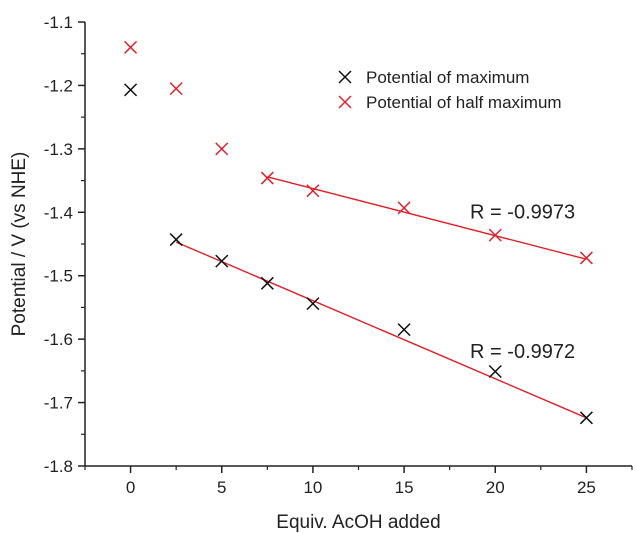 This screenshot has width=637, height=533. Describe the element at coordinates (221, 487) in the screenshot. I see `x-tick-label: 5` at that location.